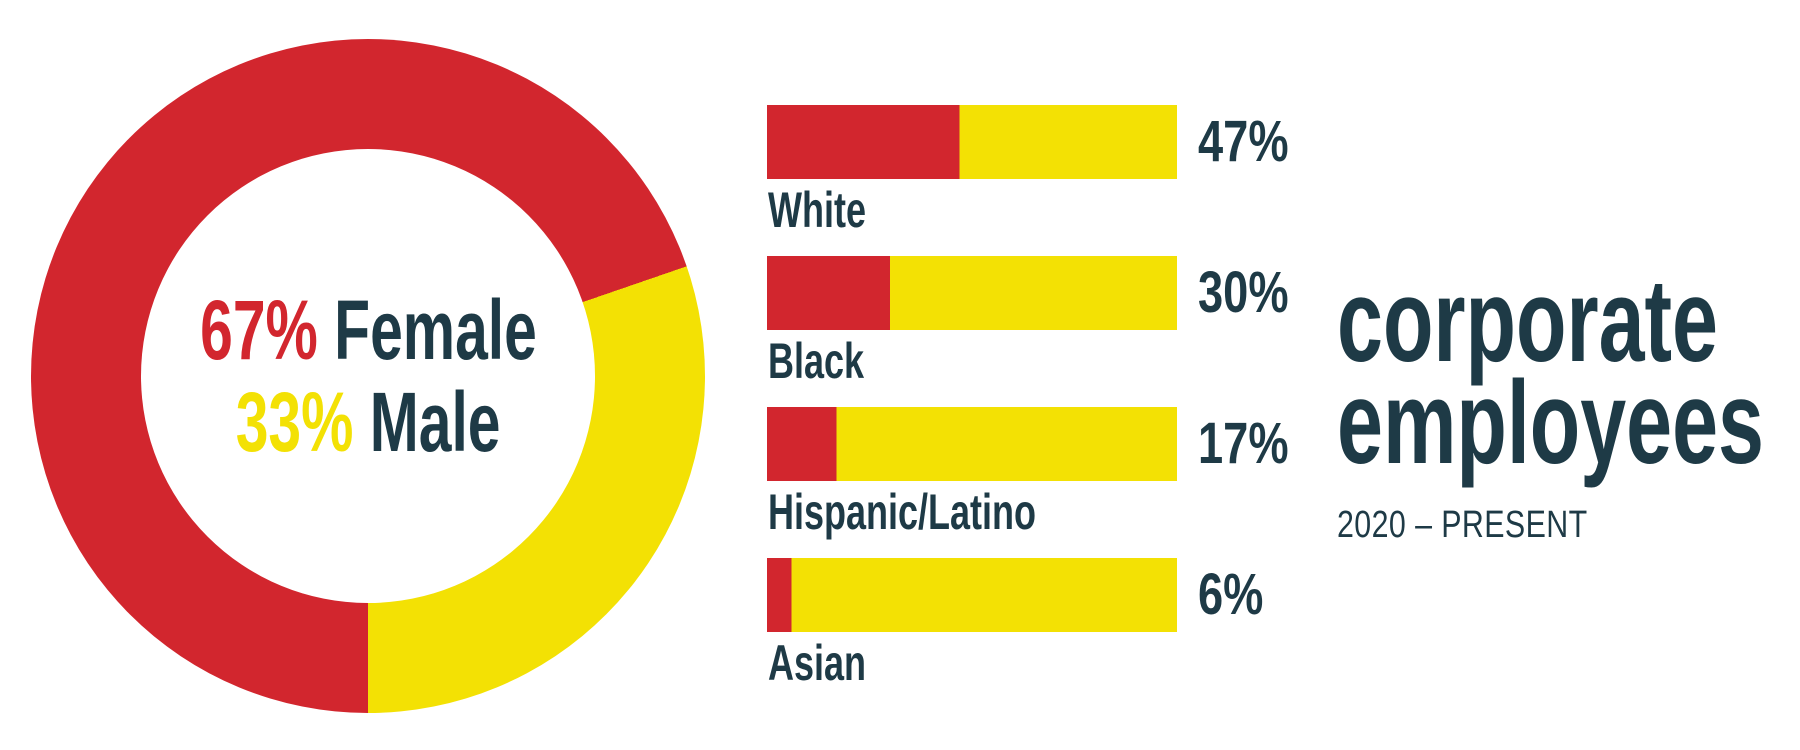  What do you see at coordinates (1550, 423) in the screenshot?
I see `title-line-2: employees` at bounding box center [1550, 423].